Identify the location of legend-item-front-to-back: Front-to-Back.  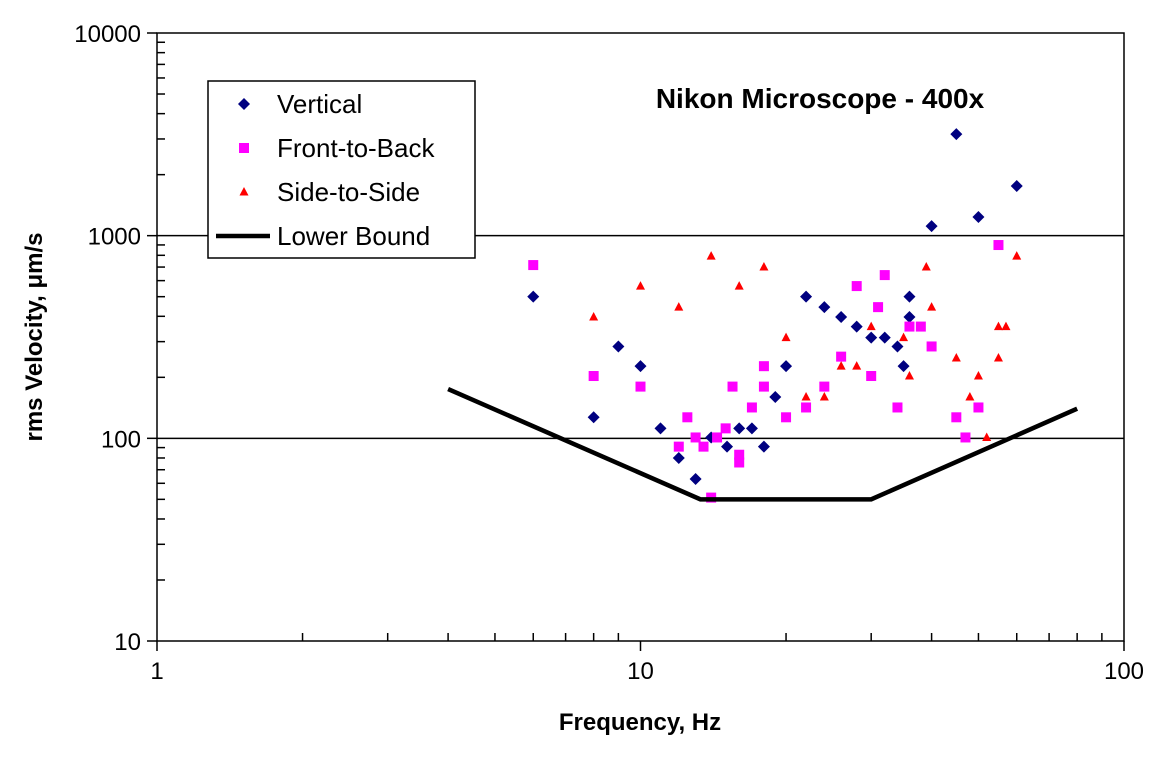
(337, 148).